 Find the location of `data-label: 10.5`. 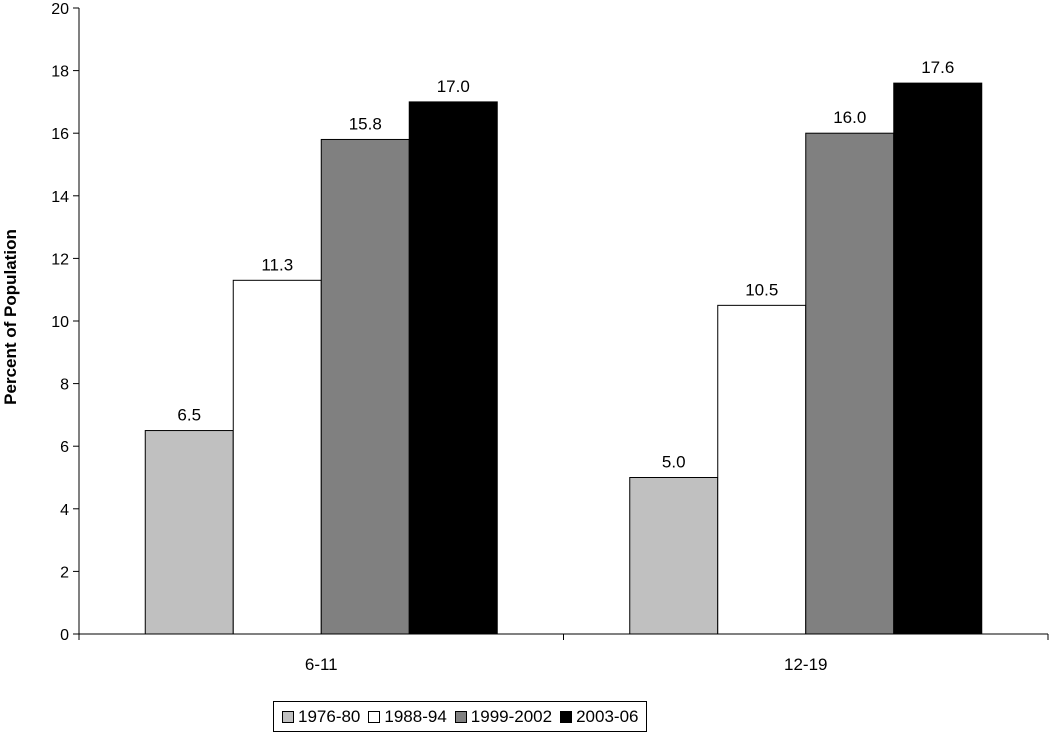

data-label: 10.5 is located at coordinates (761, 289).